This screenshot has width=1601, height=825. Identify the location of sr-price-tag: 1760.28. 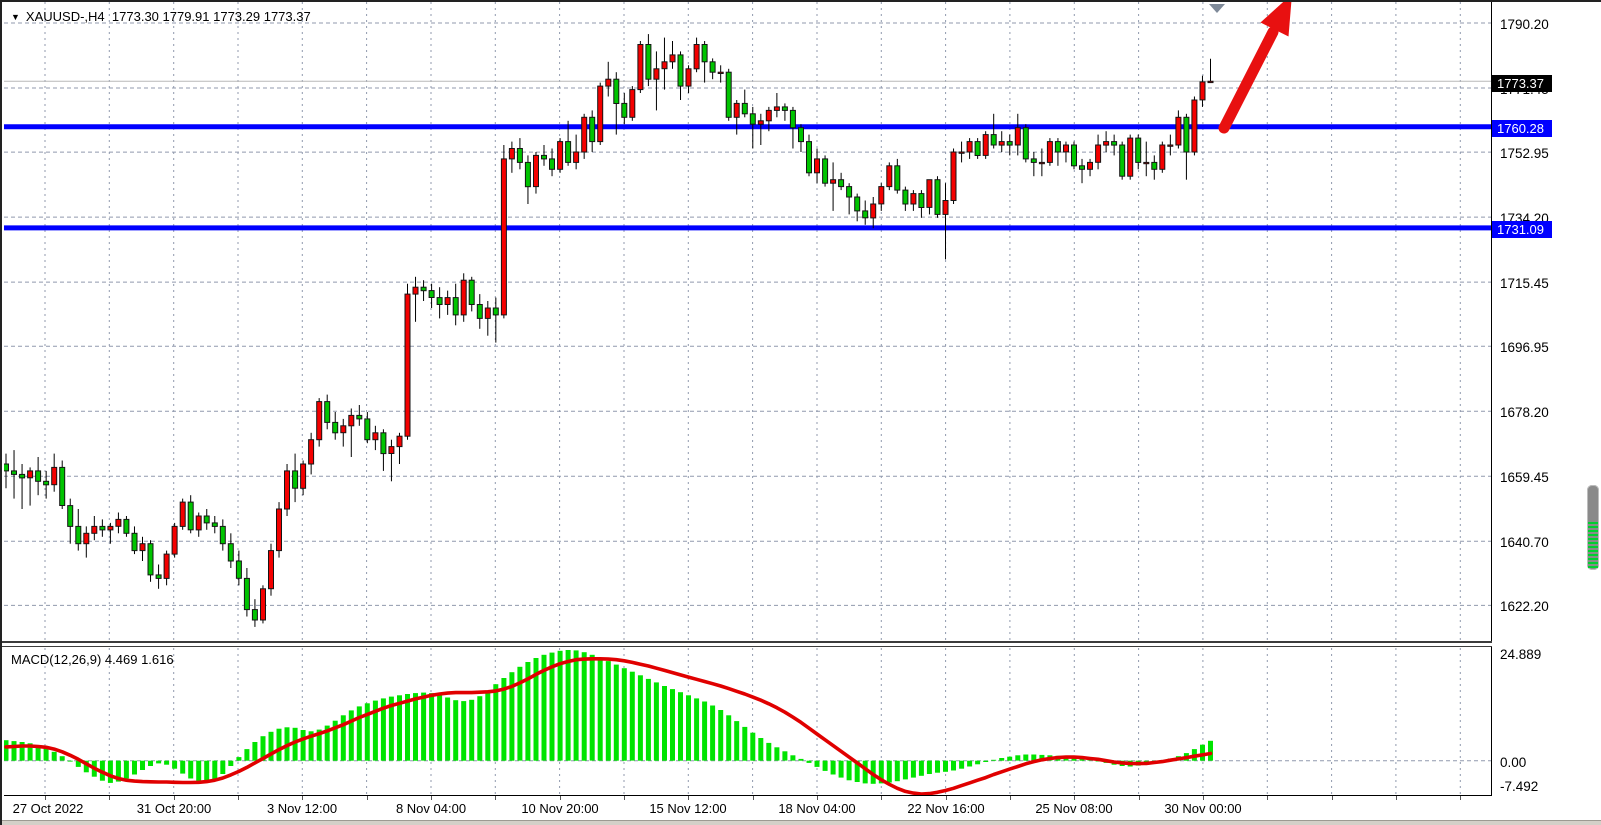
(1522, 128).